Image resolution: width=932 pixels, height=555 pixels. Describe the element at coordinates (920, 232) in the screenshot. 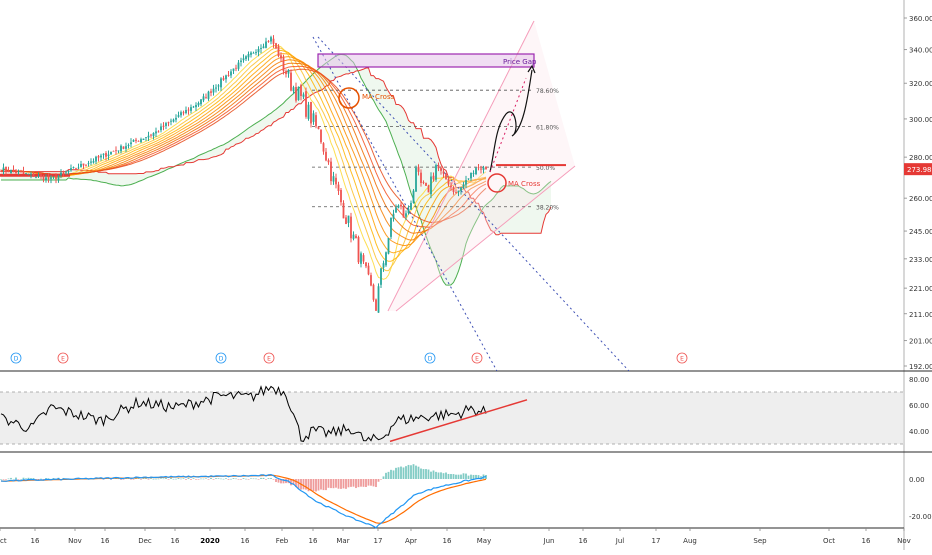

I see `price-tick-label: 245.00` at that location.